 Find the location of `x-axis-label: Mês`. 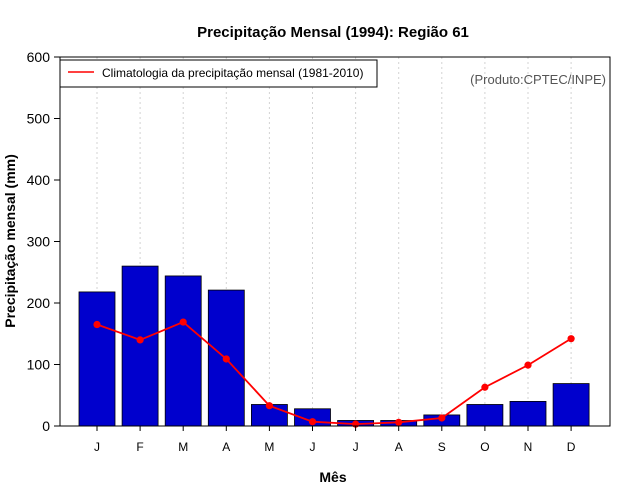

x-axis-label: Mês is located at coordinates (332, 477).